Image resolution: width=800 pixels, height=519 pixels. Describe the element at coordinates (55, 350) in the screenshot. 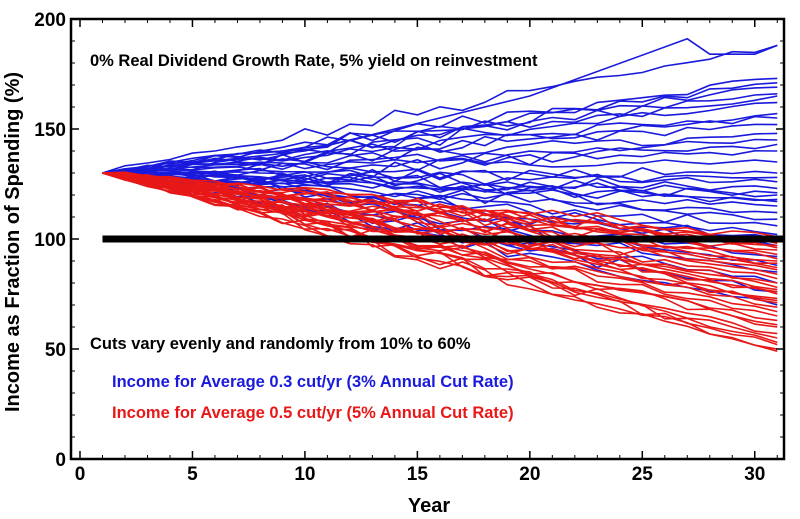

I see `y-tick-label: 50` at that location.